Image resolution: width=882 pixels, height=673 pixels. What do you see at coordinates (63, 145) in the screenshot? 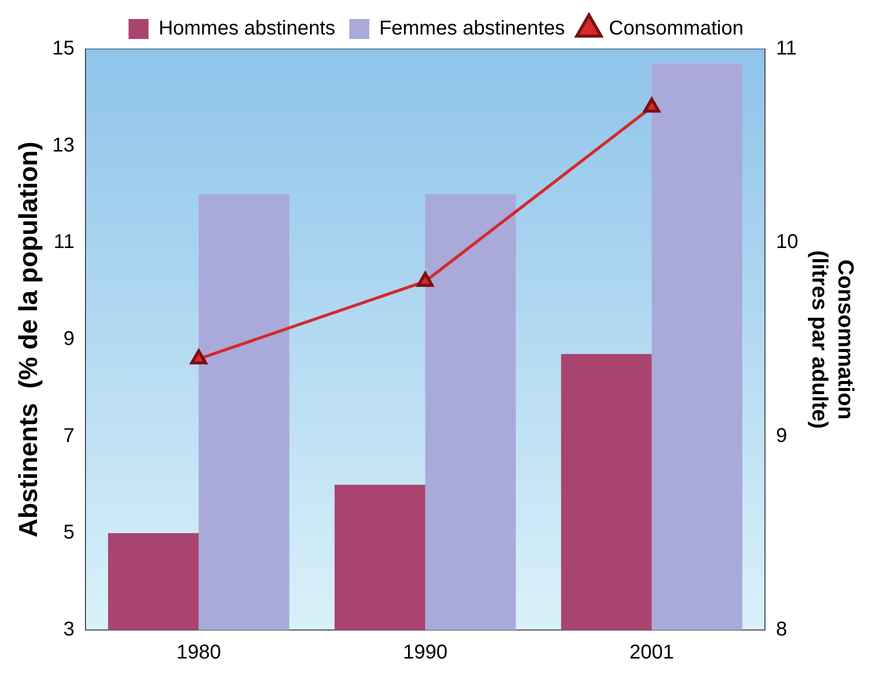
I see `y-tick-label: 13` at bounding box center [63, 145].